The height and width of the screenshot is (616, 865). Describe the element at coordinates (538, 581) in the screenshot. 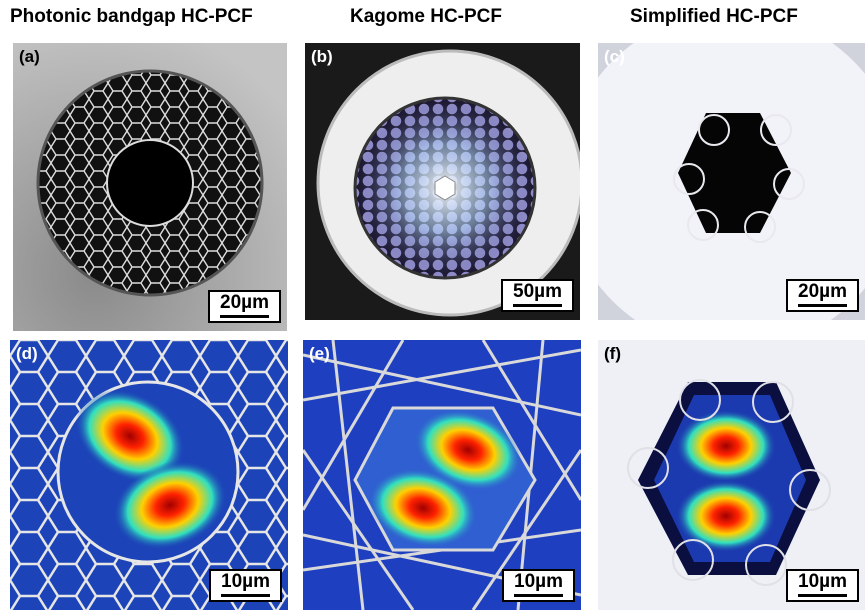

I see `scale-bar-e-text: 10µm` at that location.